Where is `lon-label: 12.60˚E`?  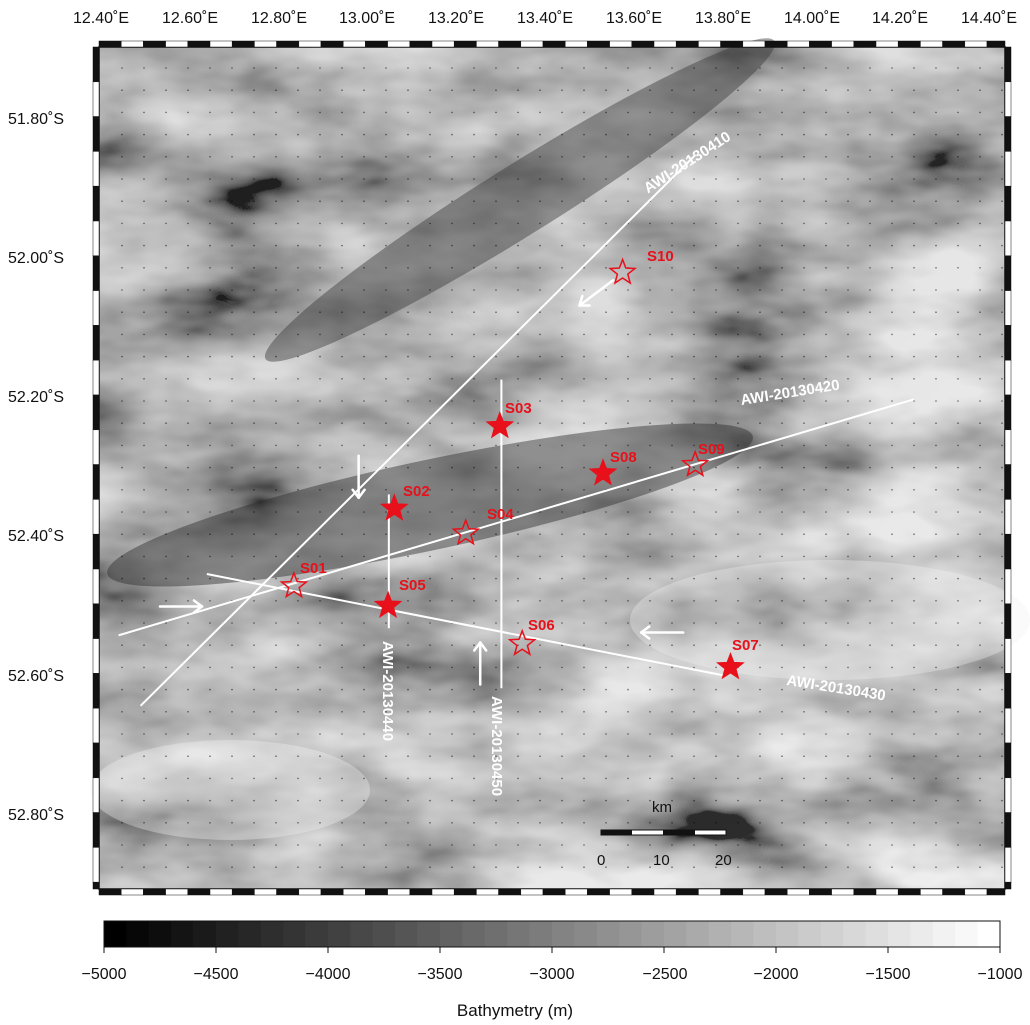
lon-label: 12.60˚E is located at coordinates (190, 18).